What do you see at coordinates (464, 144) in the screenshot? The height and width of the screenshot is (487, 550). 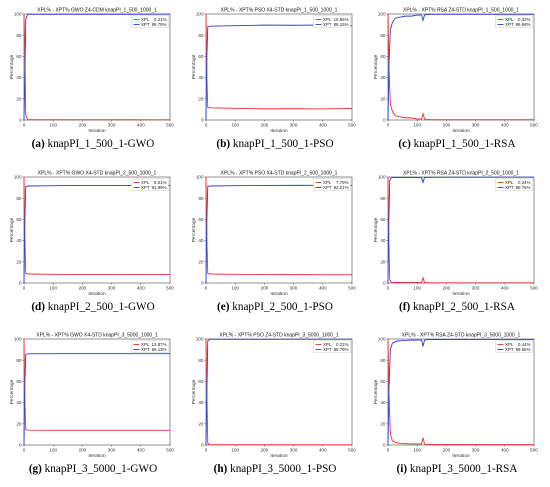 I see `caption-text: knapPI_1_500_1-RSA` at bounding box center [464, 144].